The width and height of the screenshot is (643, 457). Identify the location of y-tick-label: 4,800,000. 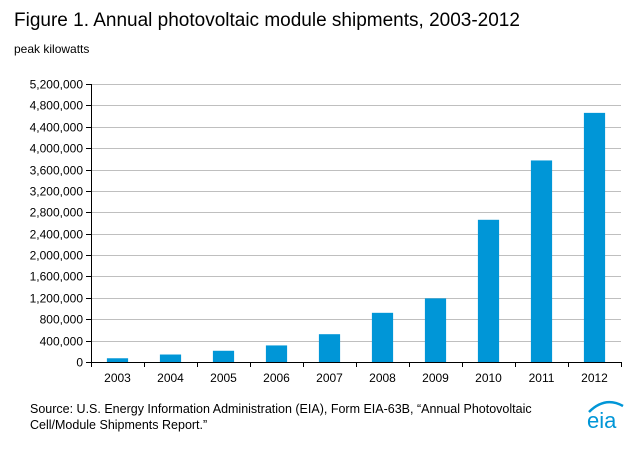
(57, 106).